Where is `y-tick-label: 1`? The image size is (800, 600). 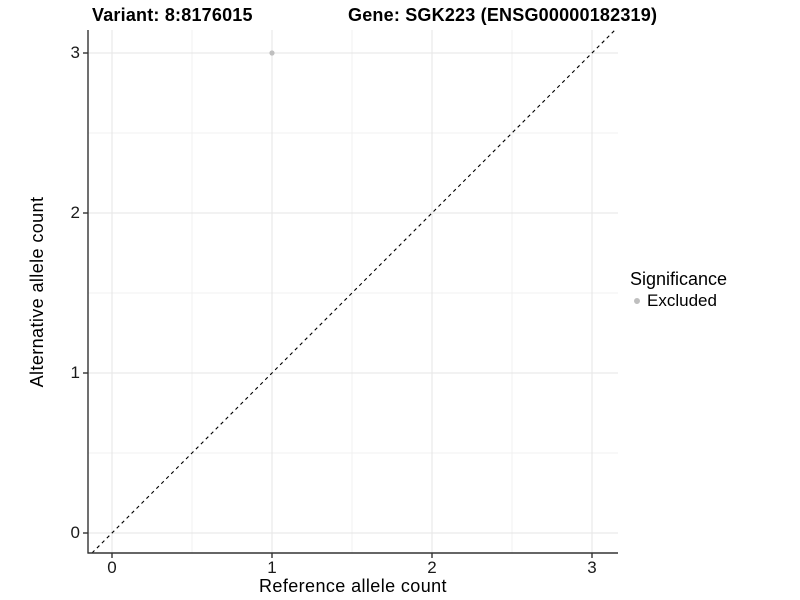
y-tick-label: 1 is located at coordinates (75, 372).